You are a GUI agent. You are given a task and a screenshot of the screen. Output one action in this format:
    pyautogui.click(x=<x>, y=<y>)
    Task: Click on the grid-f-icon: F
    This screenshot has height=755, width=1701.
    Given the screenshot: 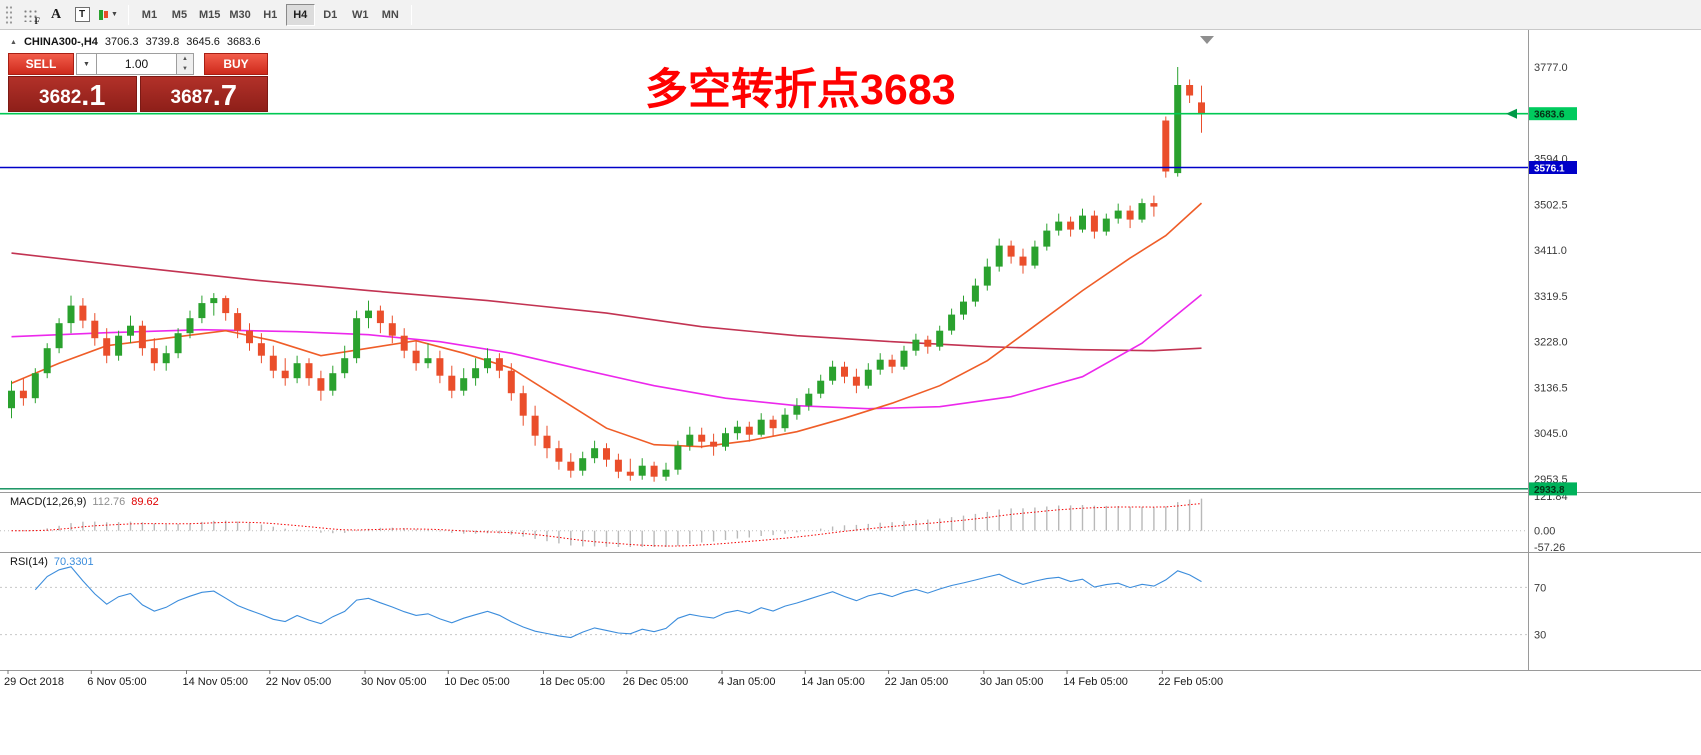 What is the action you would take?
    pyautogui.click(x=30, y=15)
    